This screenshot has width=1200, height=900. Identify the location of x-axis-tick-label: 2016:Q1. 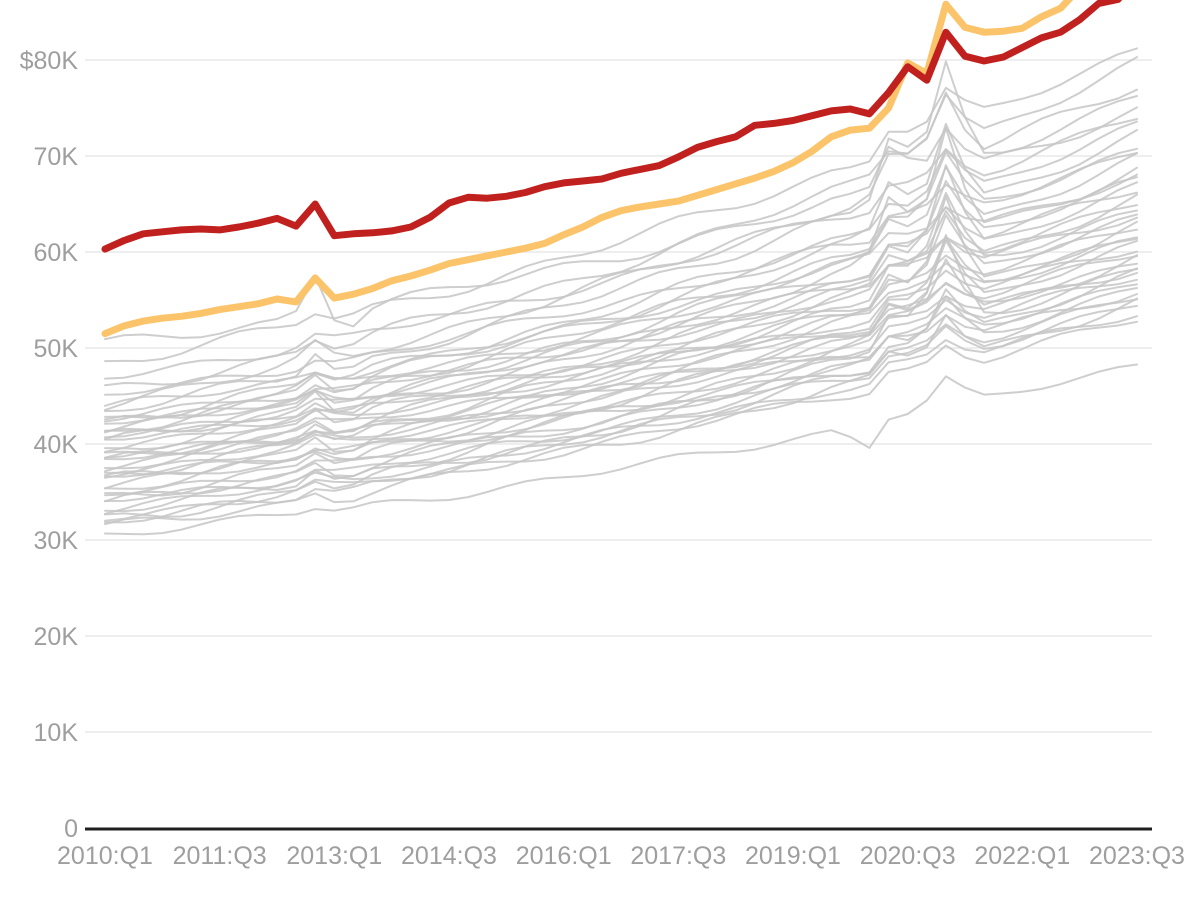
(564, 856).